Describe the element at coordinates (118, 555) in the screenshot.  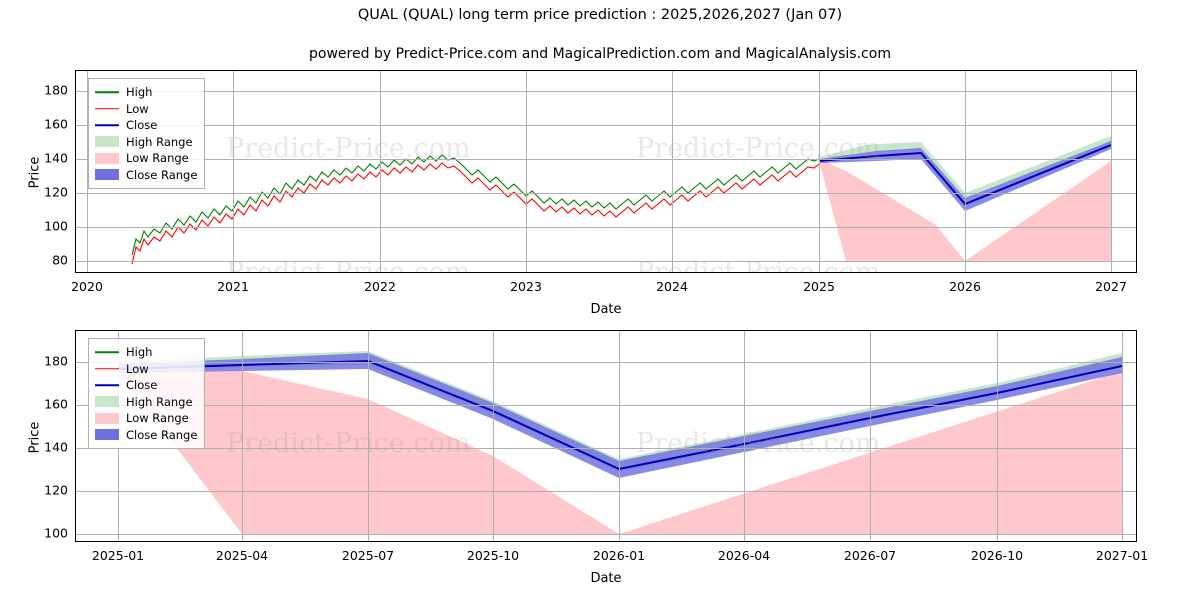
I see `x-tick-bottom: 2025-01` at that location.